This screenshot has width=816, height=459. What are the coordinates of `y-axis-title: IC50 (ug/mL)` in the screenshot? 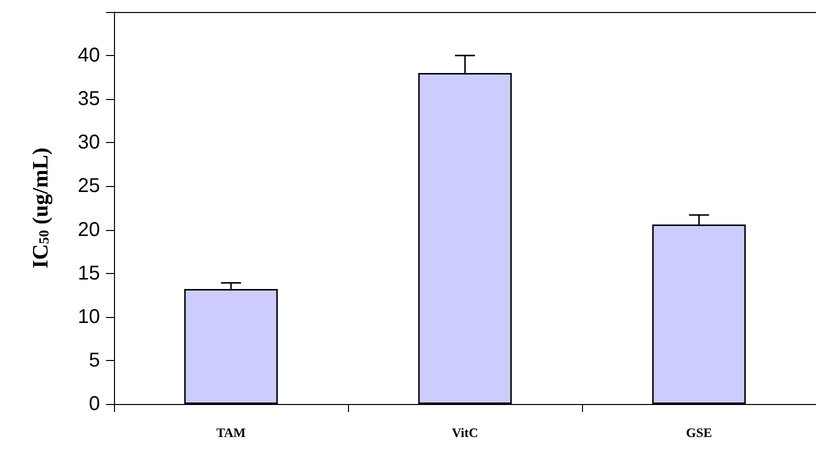 It's located at (40, 208).